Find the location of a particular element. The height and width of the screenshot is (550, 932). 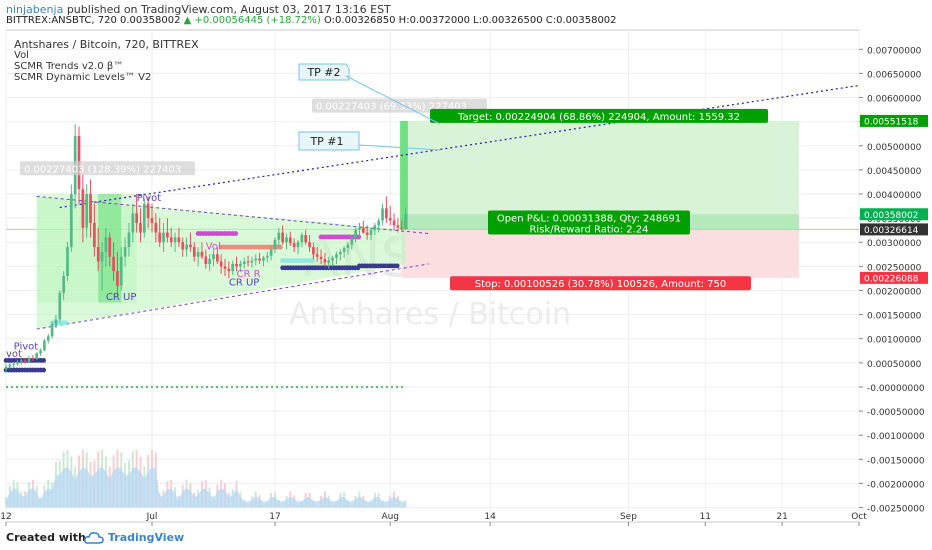

pivot-label: Pivot is located at coordinates (149, 198).